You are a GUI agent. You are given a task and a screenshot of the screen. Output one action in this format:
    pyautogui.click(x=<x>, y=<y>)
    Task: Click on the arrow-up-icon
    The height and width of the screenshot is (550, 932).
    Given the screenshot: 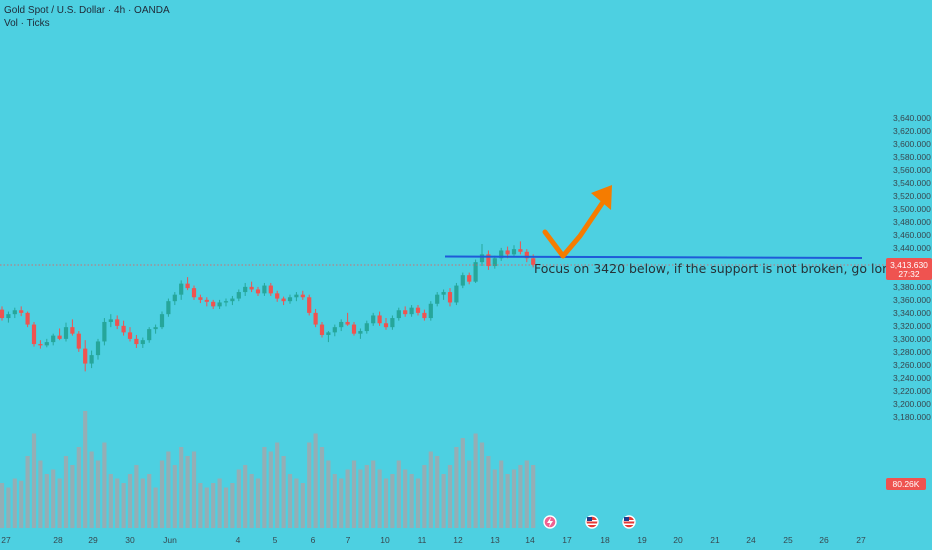 What is the action you would take?
    pyautogui.click(x=577, y=222)
    